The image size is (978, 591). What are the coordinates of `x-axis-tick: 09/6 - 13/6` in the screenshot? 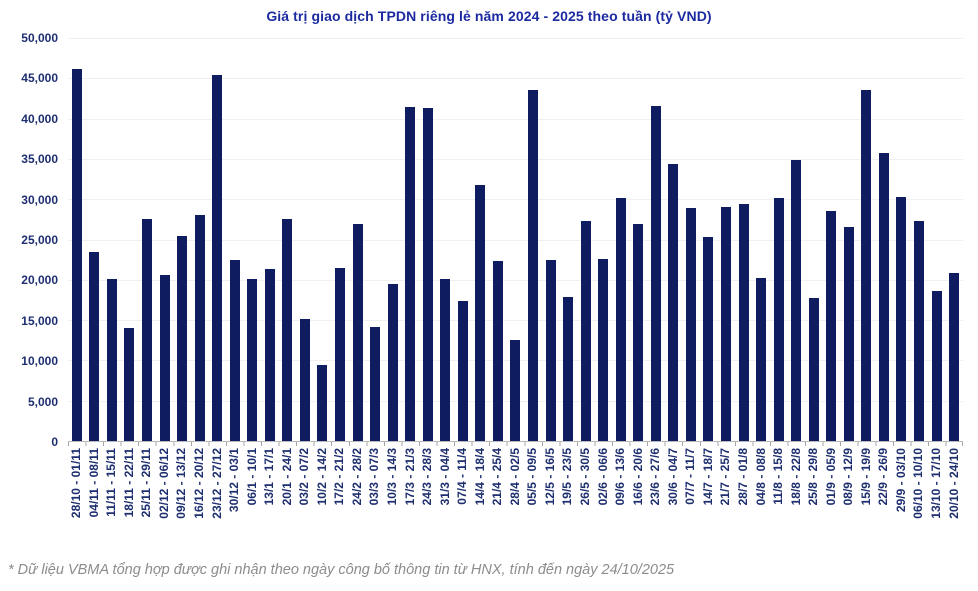 It's located at (621, 500).